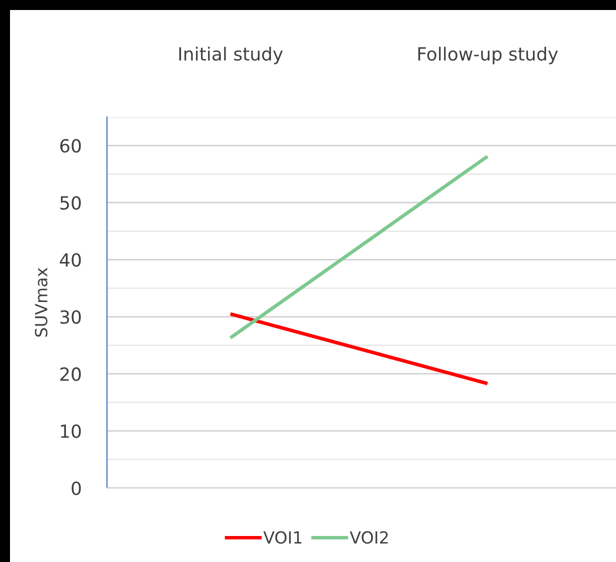 This screenshot has width=616, height=562. Describe the element at coordinates (70, 146) in the screenshot. I see `y-tick-label: 60` at that location.